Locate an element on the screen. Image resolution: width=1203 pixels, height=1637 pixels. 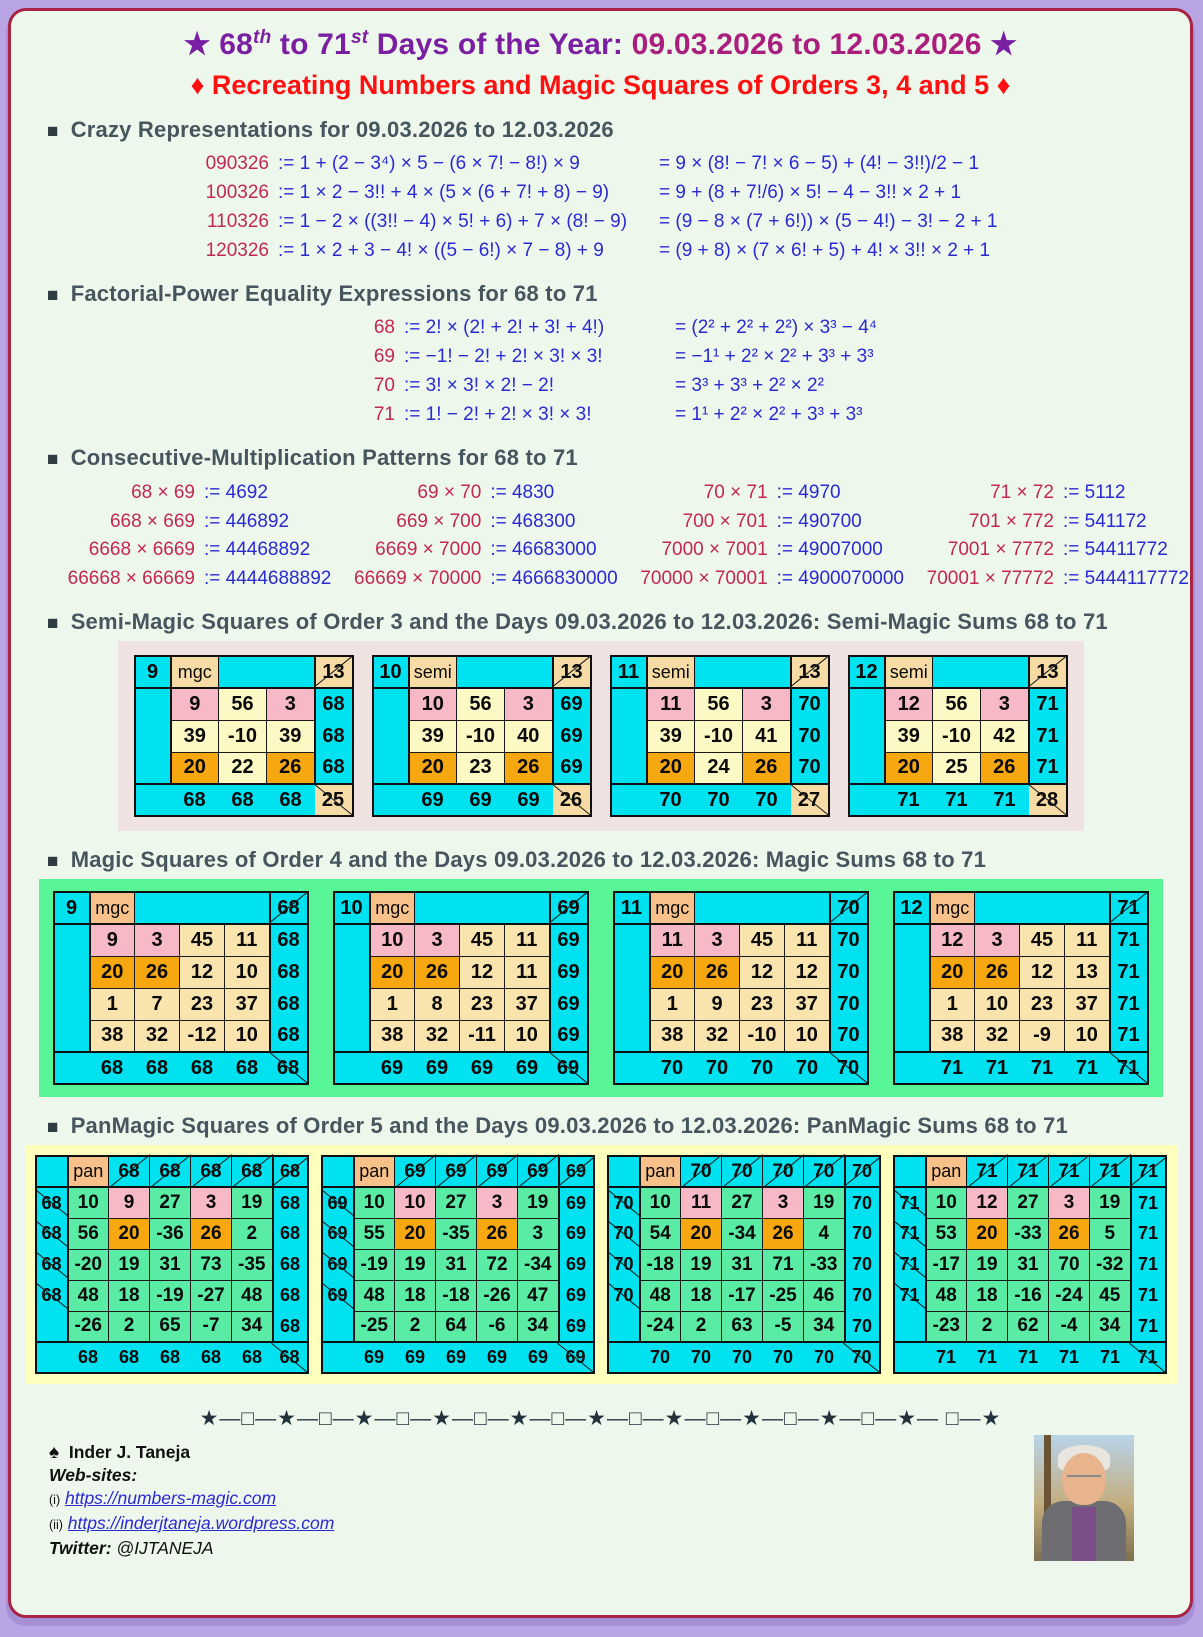
anti-diagonal-sum: 71 is located at coordinates (1147, 1172).